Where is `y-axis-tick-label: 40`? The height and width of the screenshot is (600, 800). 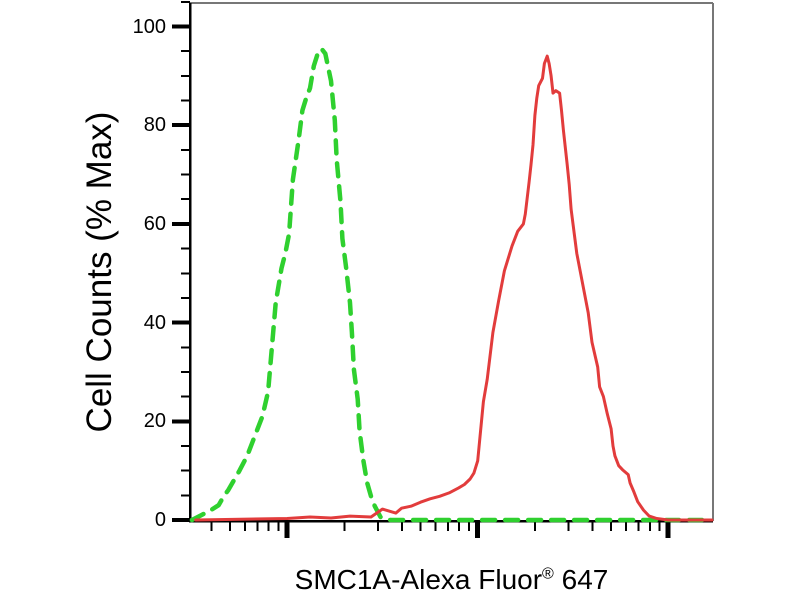
y-axis-tick-label: 40 is located at coordinates (154, 322).